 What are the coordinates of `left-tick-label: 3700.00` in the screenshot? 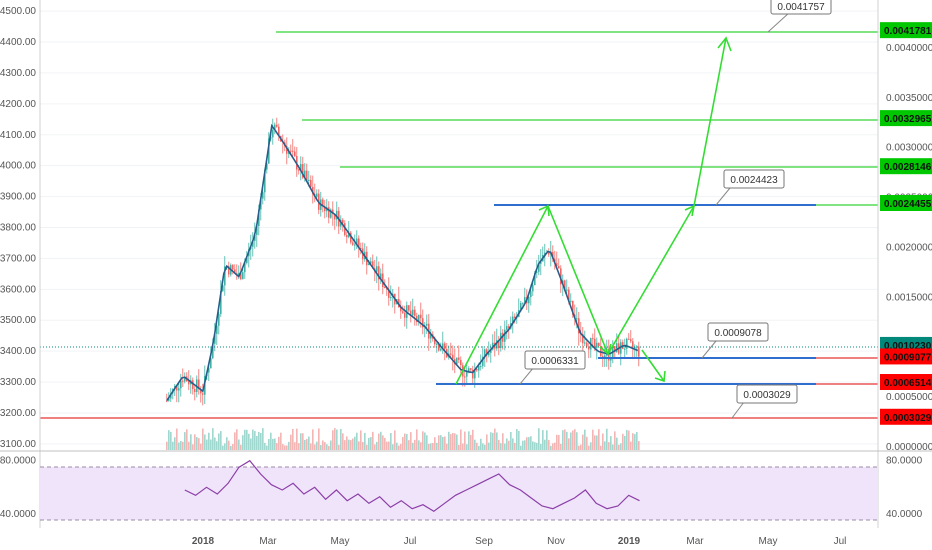 It's located at (18, 258).